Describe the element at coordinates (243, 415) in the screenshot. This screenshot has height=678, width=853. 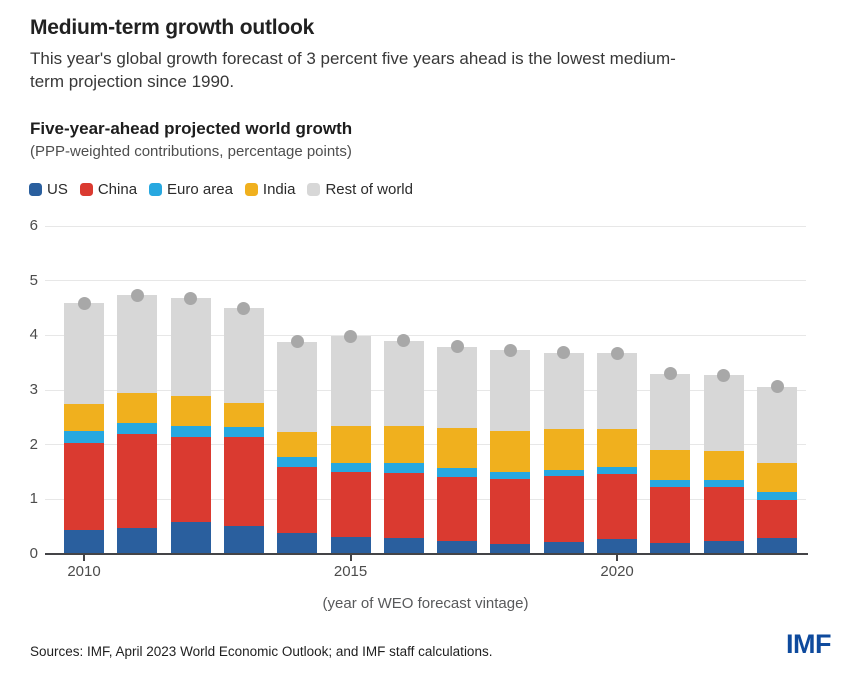
I see `bar-segment-india-2013` at that location.